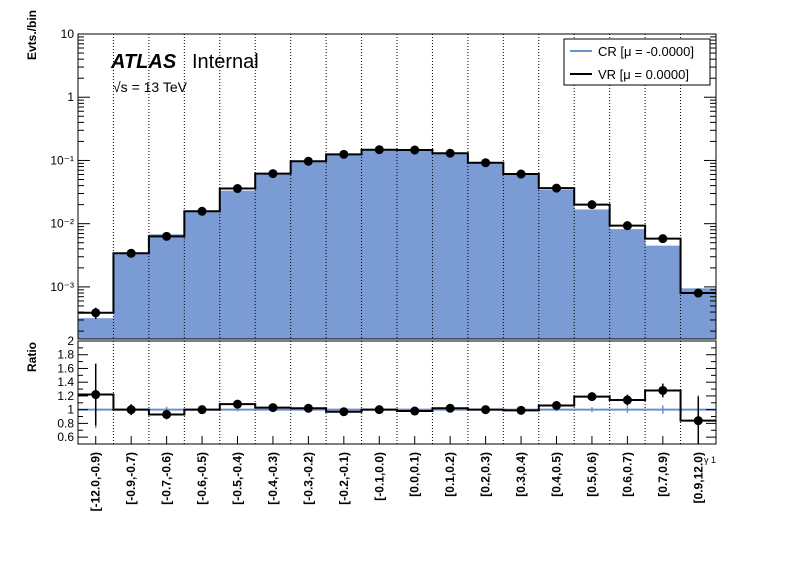 The height and width of the screenshot is (572, 796). What do you see at coordinates (273, 478) in the screenshot?
I see `x-tick-label-5: [-0.4,-0.3)` at bounding box center [273, 478].